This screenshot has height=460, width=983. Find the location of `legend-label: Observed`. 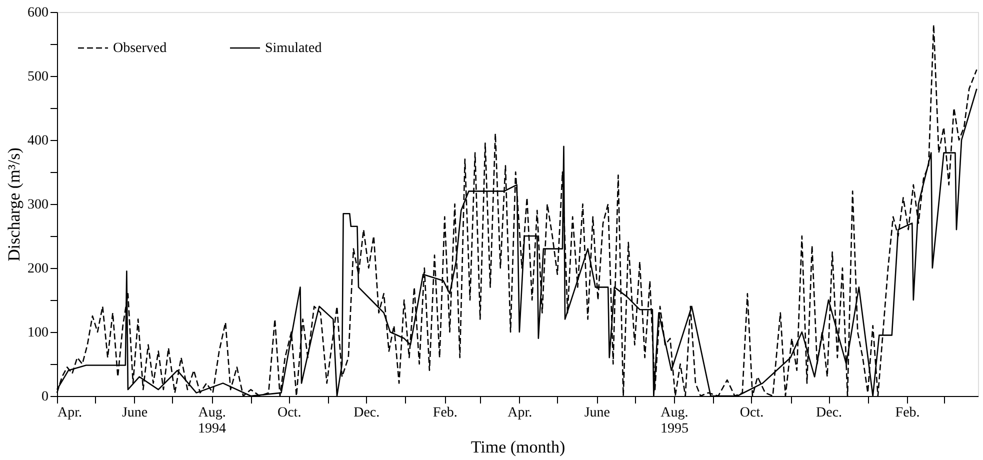

legend-label: Observed is located at coordinates (140, 48).